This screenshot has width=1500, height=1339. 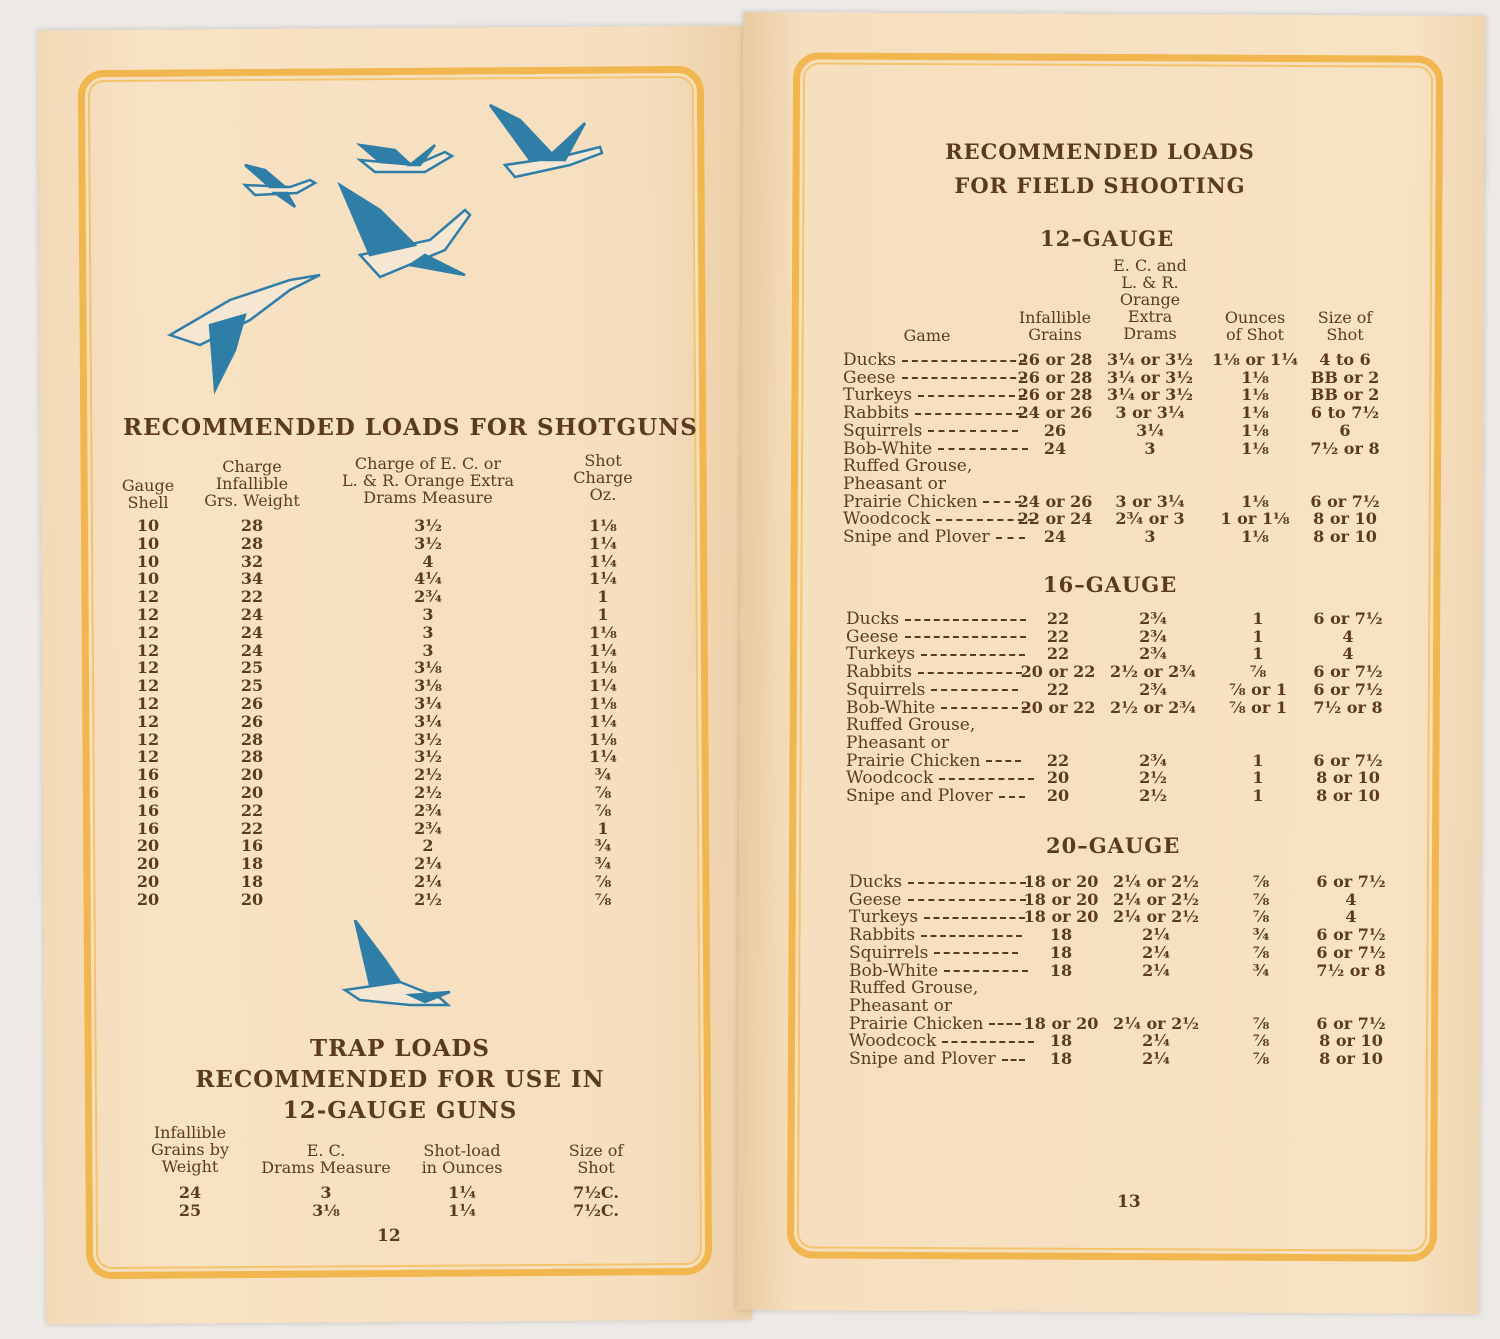 What do you see at coordinates (750, 757) in the screenshot?
I see `table-row: 12 28 3½ 1¼` at bounding box center [750, 757].